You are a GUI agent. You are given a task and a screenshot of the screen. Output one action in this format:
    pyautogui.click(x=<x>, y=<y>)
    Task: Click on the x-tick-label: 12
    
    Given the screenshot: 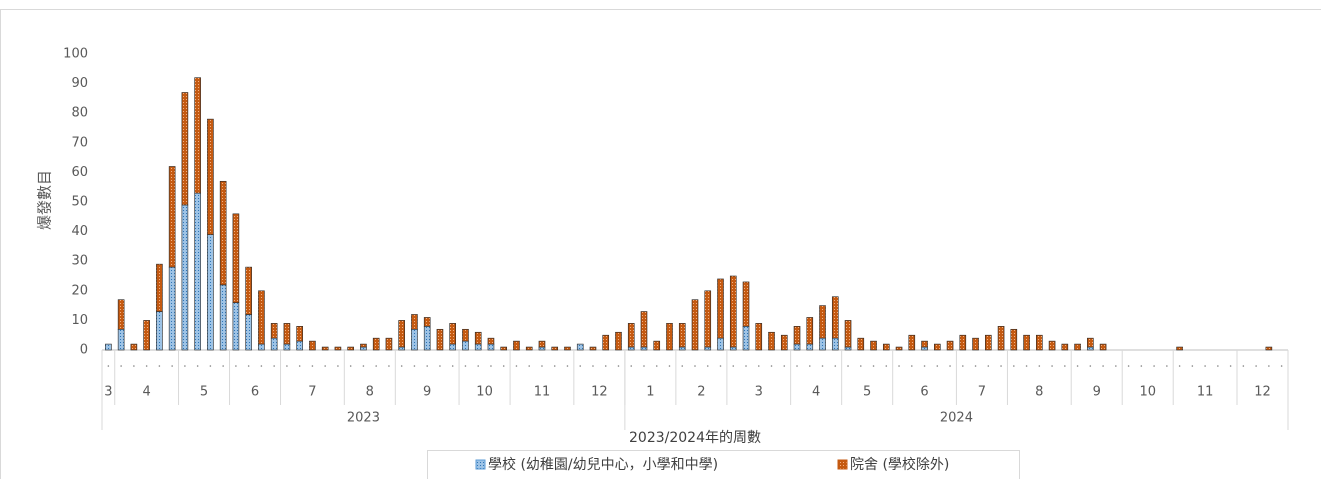 What is the action you would take?
    pyautogui.click(x=599, y=392)
    